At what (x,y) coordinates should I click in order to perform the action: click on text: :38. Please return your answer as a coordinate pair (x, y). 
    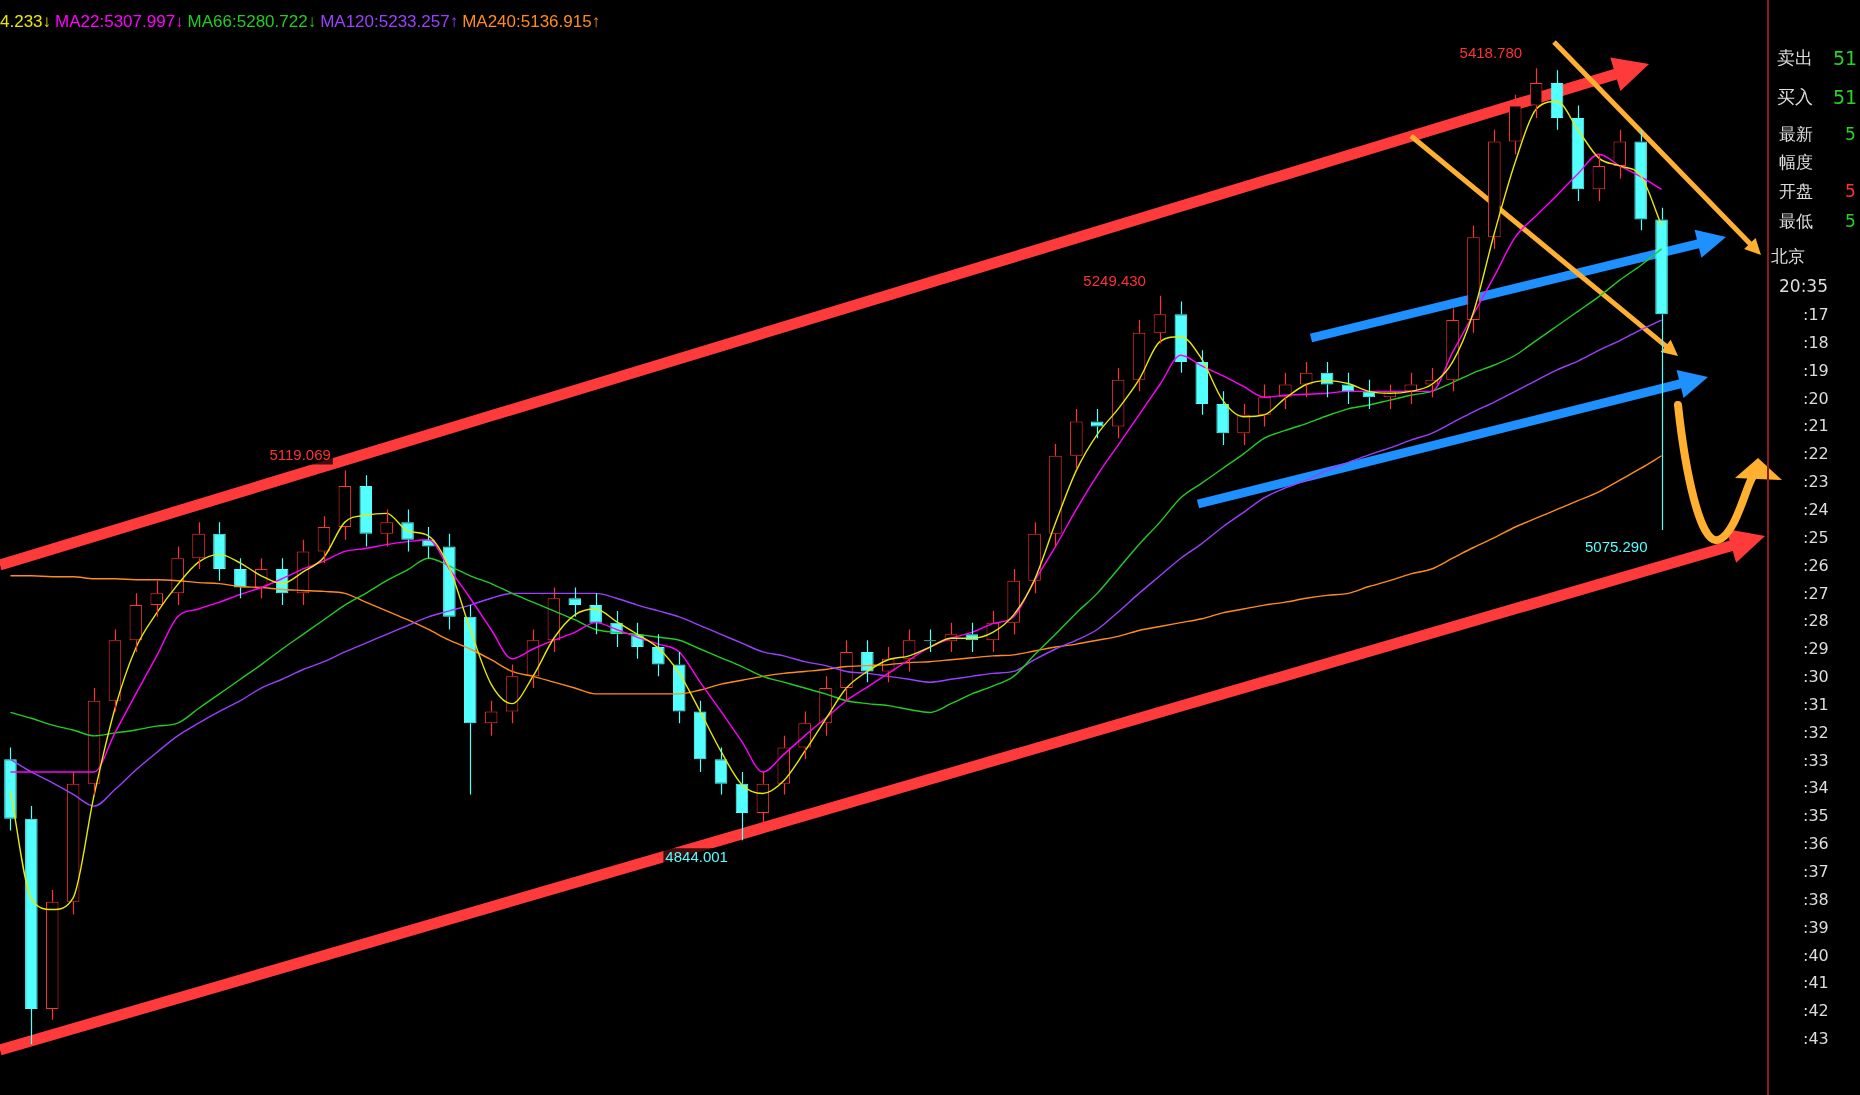
    Looking at the image, I should click on (1816, 899).